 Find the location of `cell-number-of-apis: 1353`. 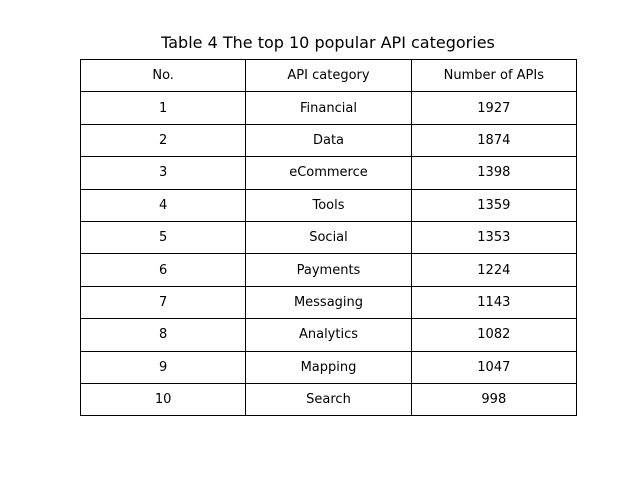

cell-number-of-apis: 1353 is located at coordinates (494, 237).